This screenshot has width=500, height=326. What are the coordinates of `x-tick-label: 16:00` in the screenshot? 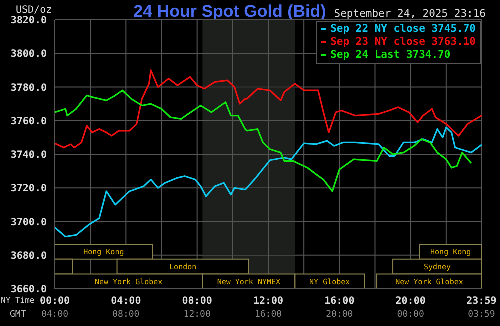 It's located at (339, 302).